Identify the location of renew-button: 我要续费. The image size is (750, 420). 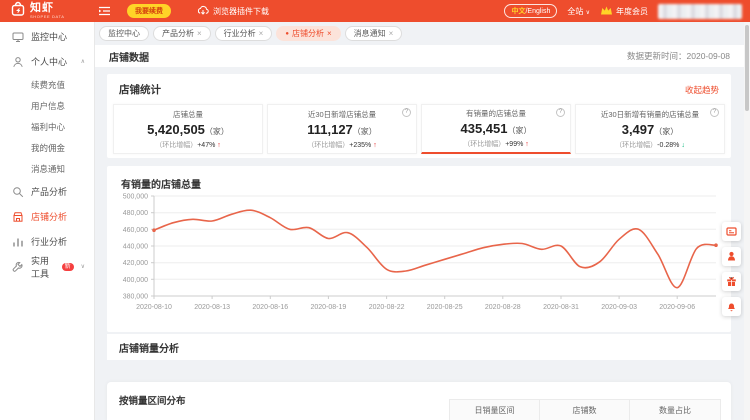
(149, 11).